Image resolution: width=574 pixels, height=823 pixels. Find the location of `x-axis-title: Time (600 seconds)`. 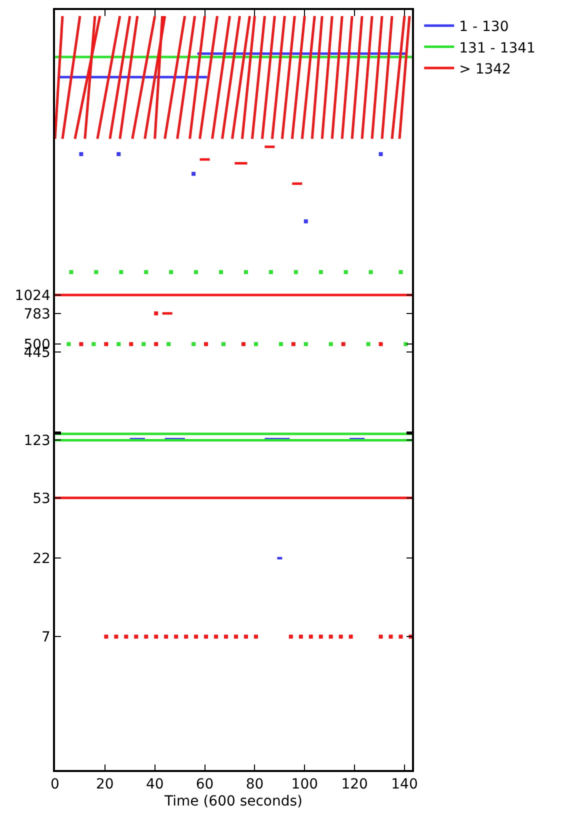

x-axis-title: Time (600 seconds) is located at coordinates (233, 801).